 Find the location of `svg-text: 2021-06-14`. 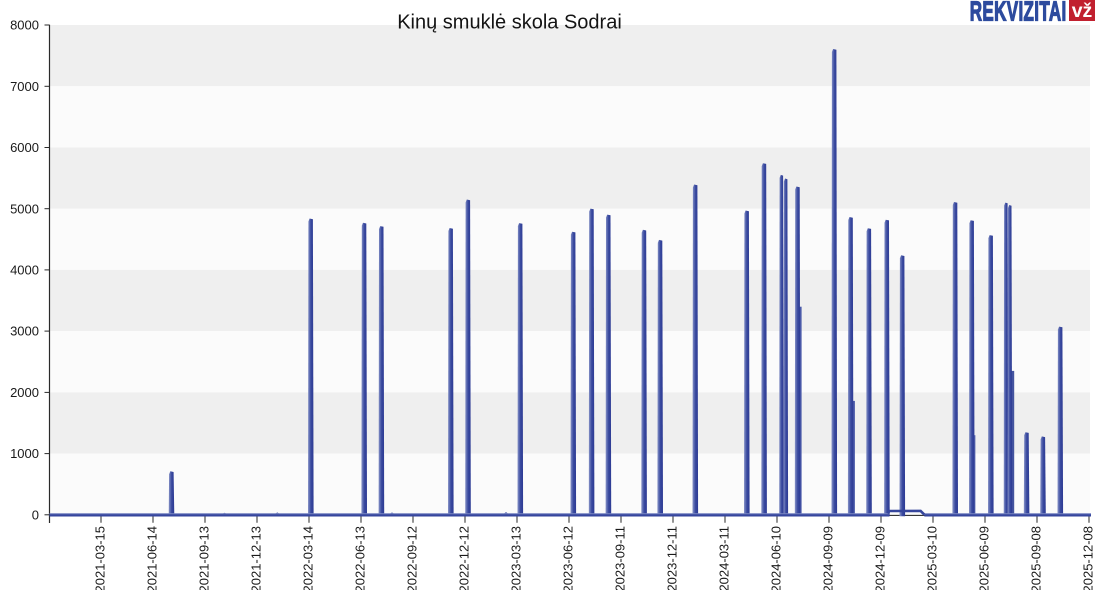

svg-text: 2021-06-14 is located at coordinates (151, 558).